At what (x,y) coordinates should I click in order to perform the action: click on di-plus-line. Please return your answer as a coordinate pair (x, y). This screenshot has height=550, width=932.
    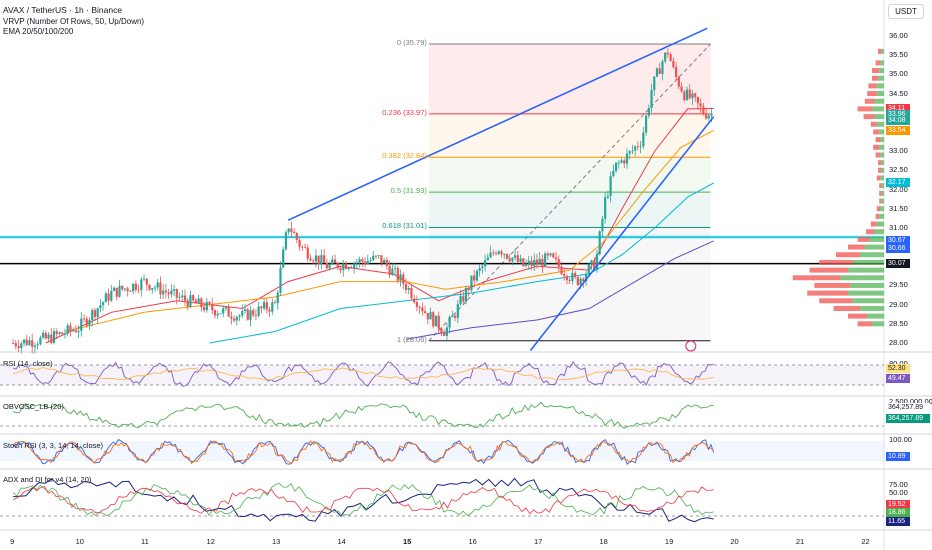
    Looking at the image, I should click on (363, 499).